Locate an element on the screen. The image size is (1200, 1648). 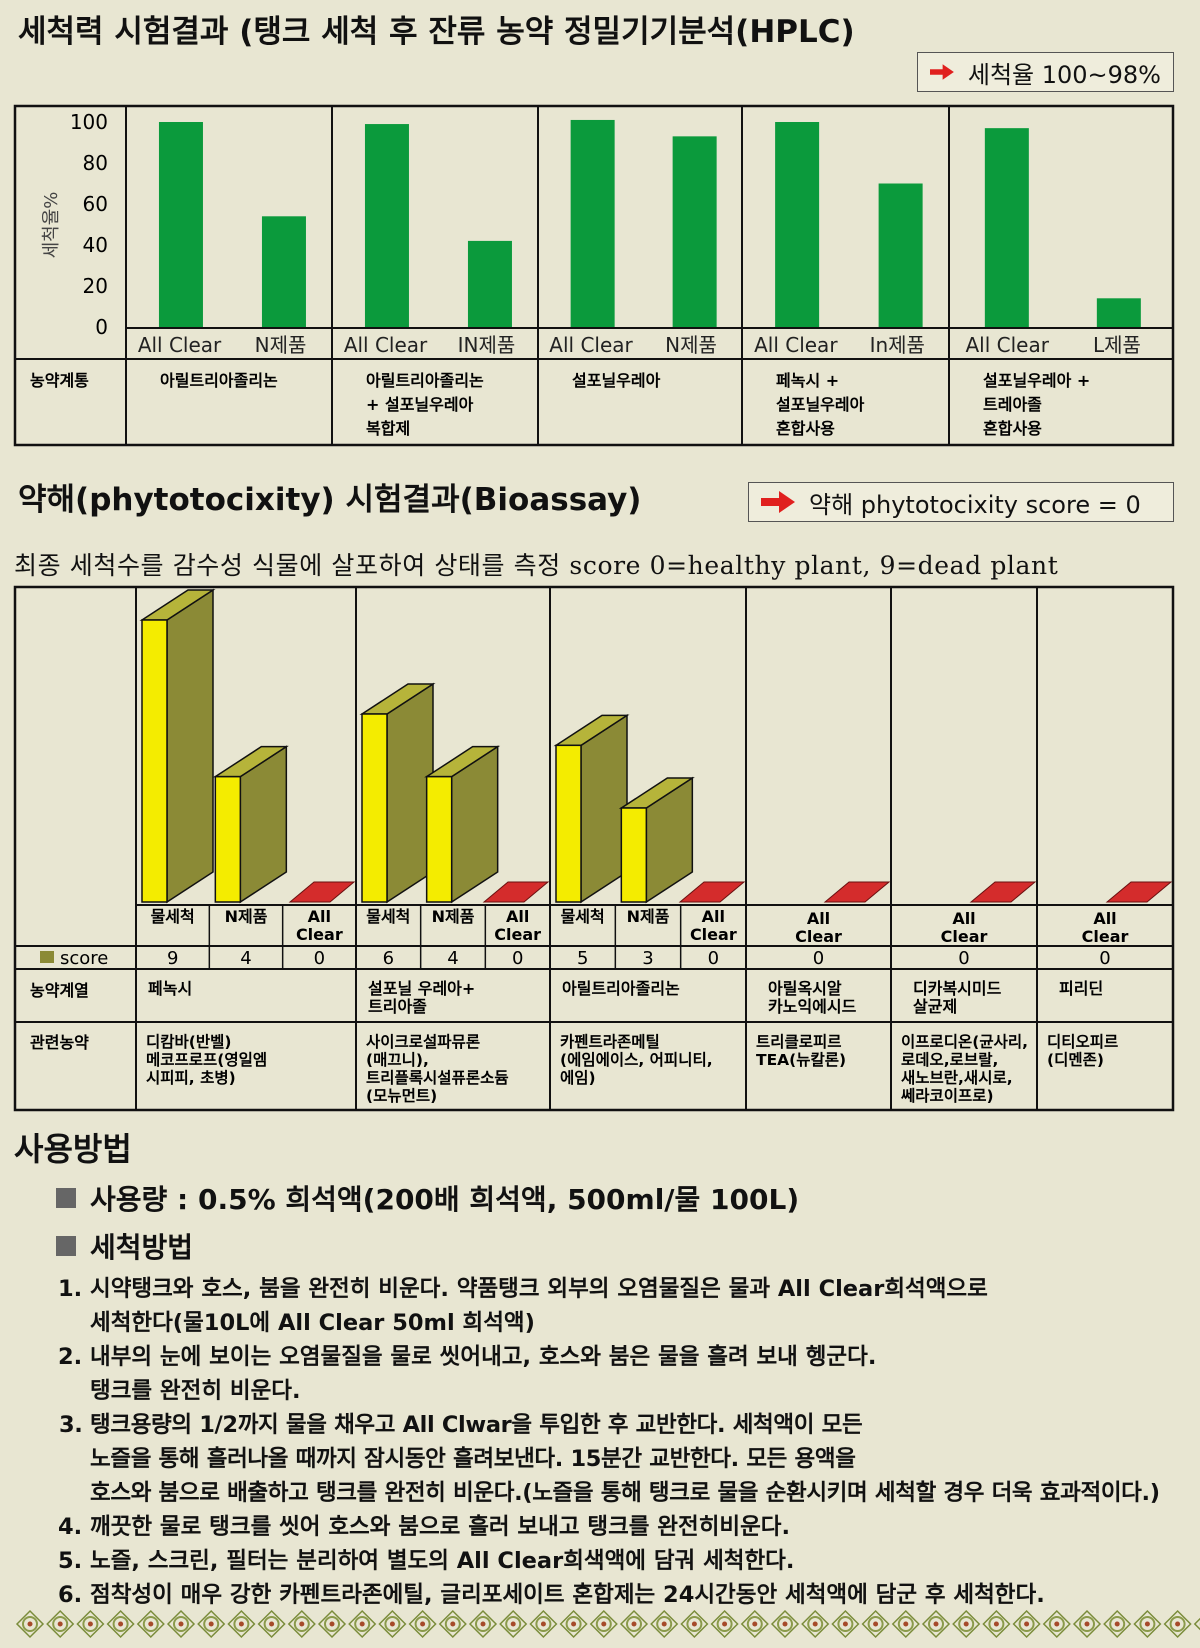
hplc-y-tick: 40 is located at coordinates (95, 245).